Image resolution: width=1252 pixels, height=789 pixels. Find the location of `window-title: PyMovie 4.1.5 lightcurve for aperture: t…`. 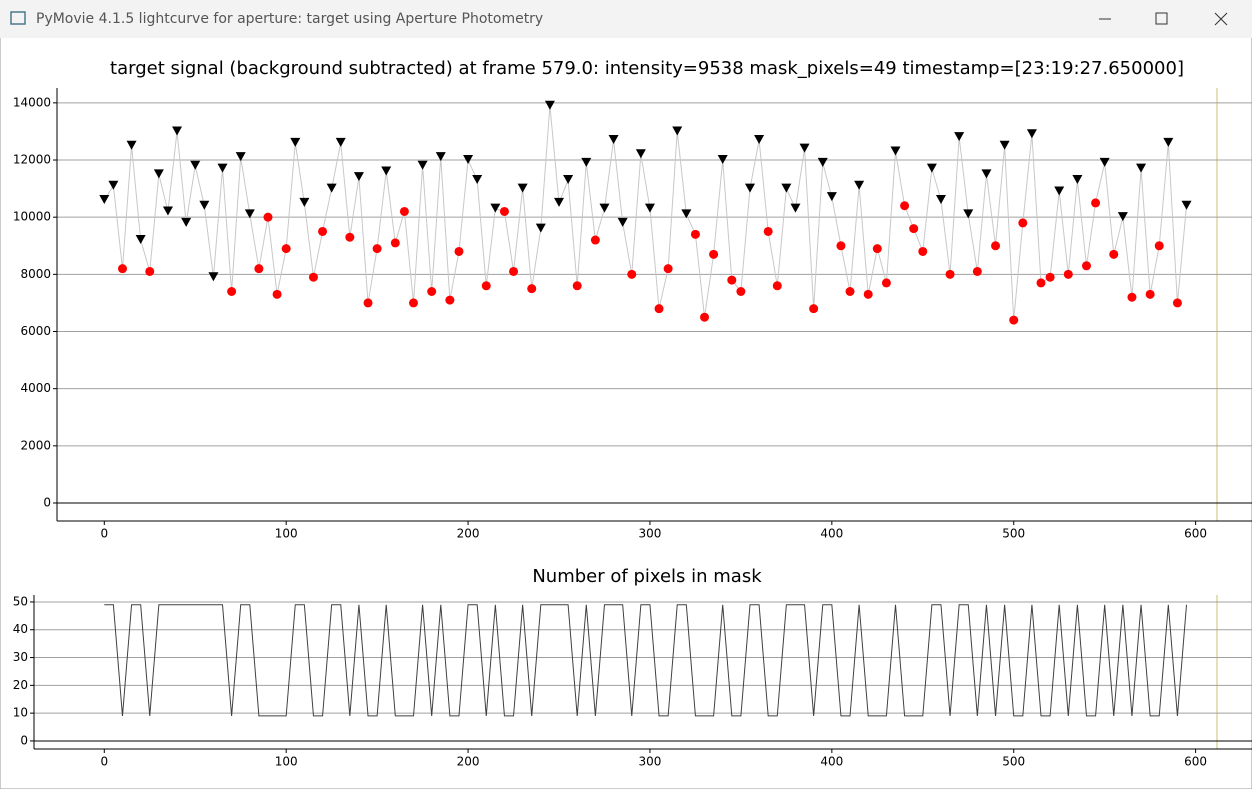

window-title: PyMovie 4.1.5 lightcurve for aperture: t… is located at coordinates (289, 19).